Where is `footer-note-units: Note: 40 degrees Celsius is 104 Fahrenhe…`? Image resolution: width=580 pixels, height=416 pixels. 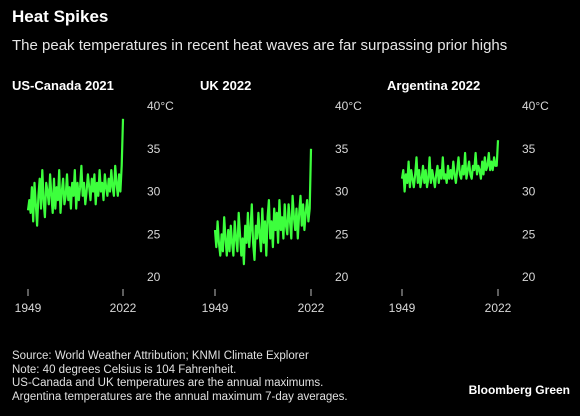
footer-note-units: Note: 40 degrees Celsius is 104 Fahrenhe… is located at coordinates (124, 369).